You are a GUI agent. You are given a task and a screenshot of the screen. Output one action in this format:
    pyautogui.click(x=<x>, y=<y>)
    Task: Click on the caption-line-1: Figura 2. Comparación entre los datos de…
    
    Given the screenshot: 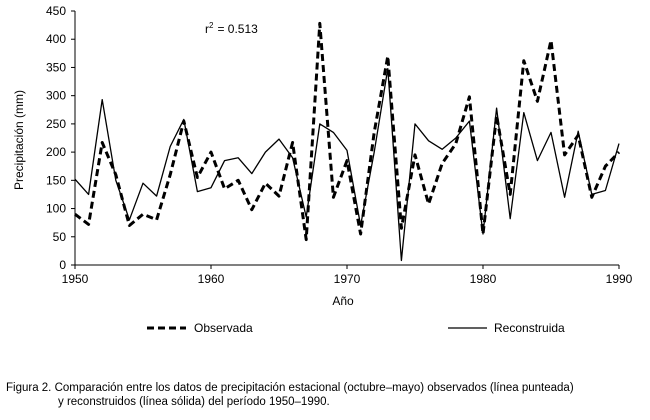 What is the action you would take?
    pyautogui.click(x=290, y=388)
    